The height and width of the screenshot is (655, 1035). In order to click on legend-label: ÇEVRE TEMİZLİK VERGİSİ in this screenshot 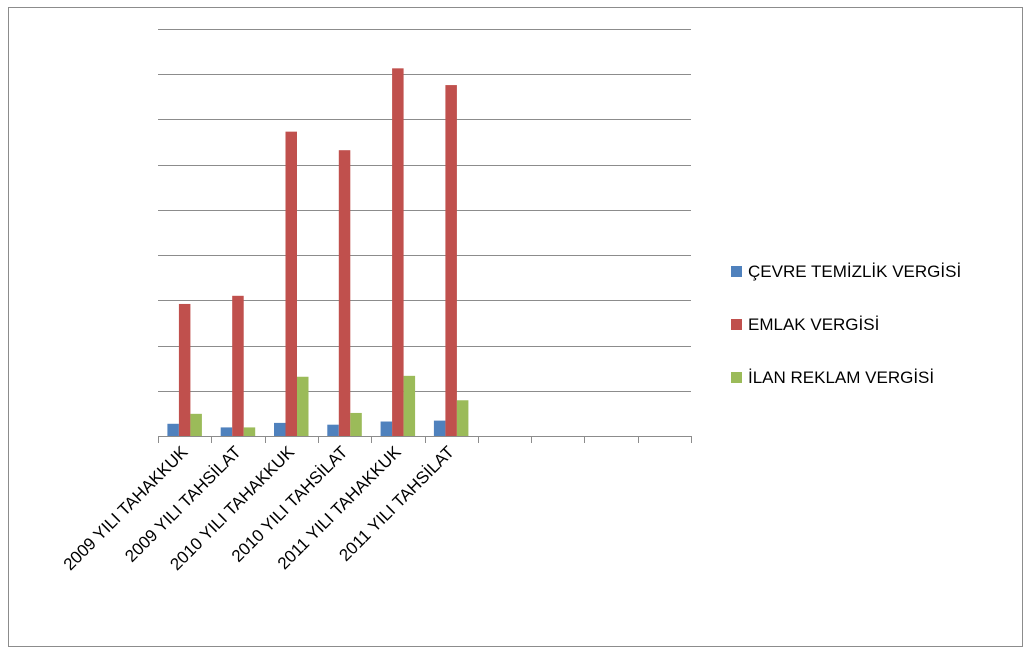, I will do `click(854, 271)`.